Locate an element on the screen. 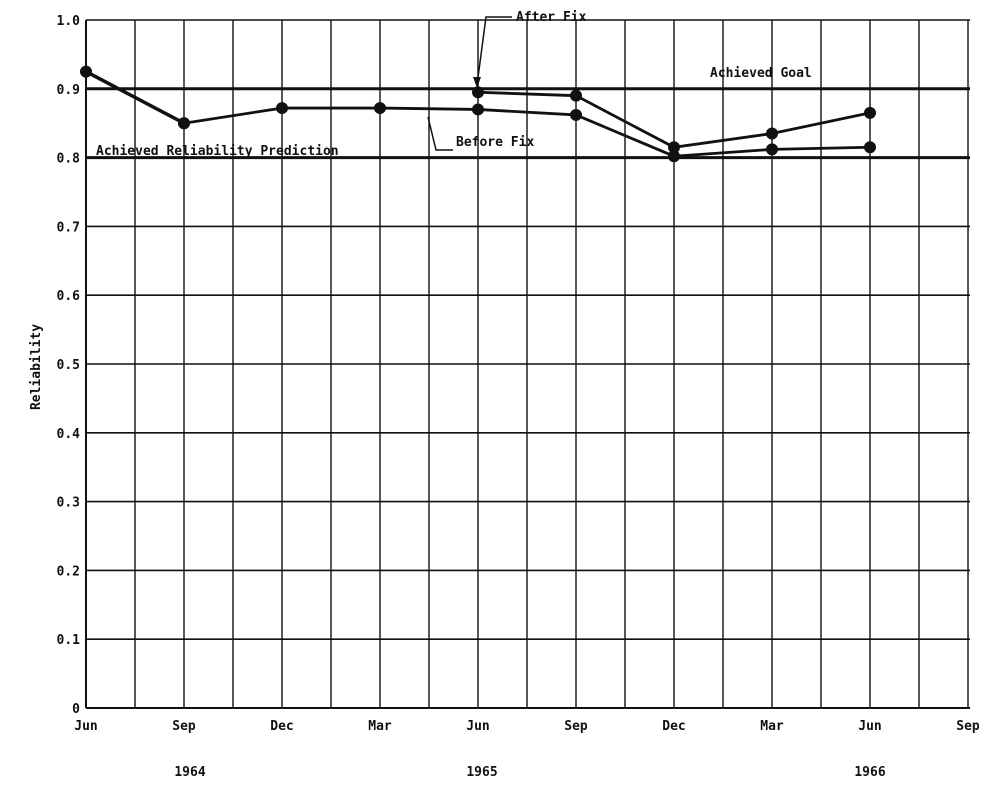  after-fix-leader is located at coordinates (494, 51).